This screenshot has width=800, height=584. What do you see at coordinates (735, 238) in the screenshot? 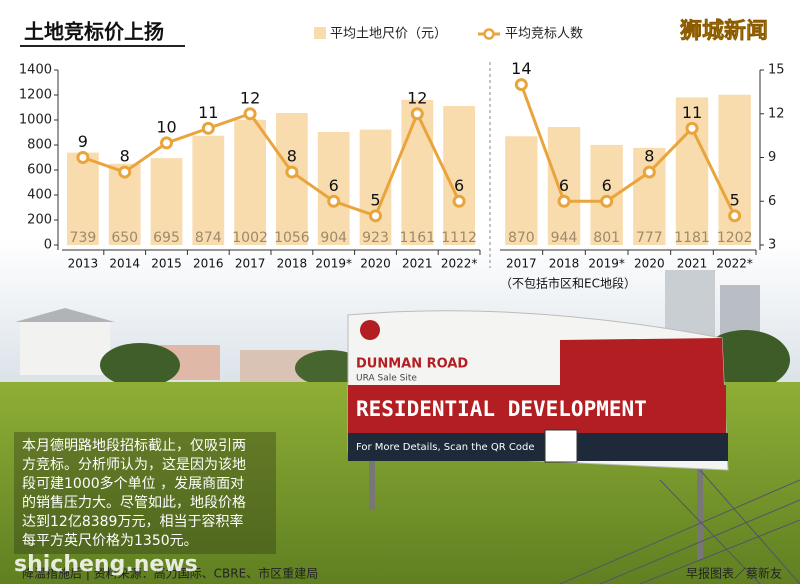
I see `bar-value-label: 1202` at bounding box center [735, 238].